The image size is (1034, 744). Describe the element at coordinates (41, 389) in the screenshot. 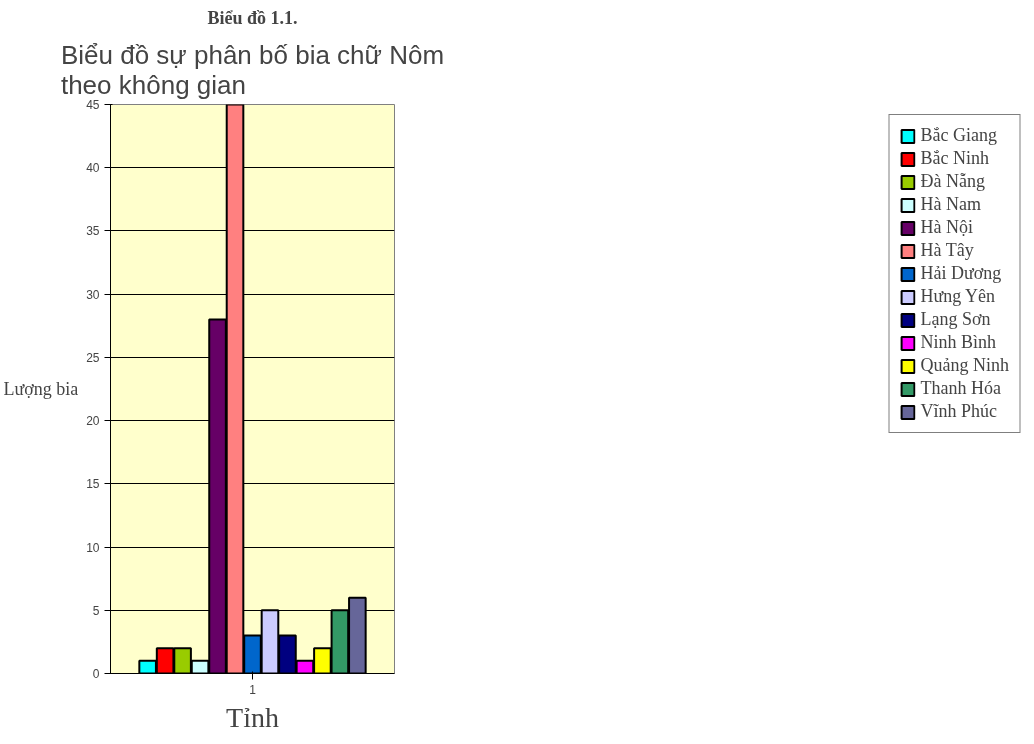

I see `y-axis-title: Lượng bia` at that location.